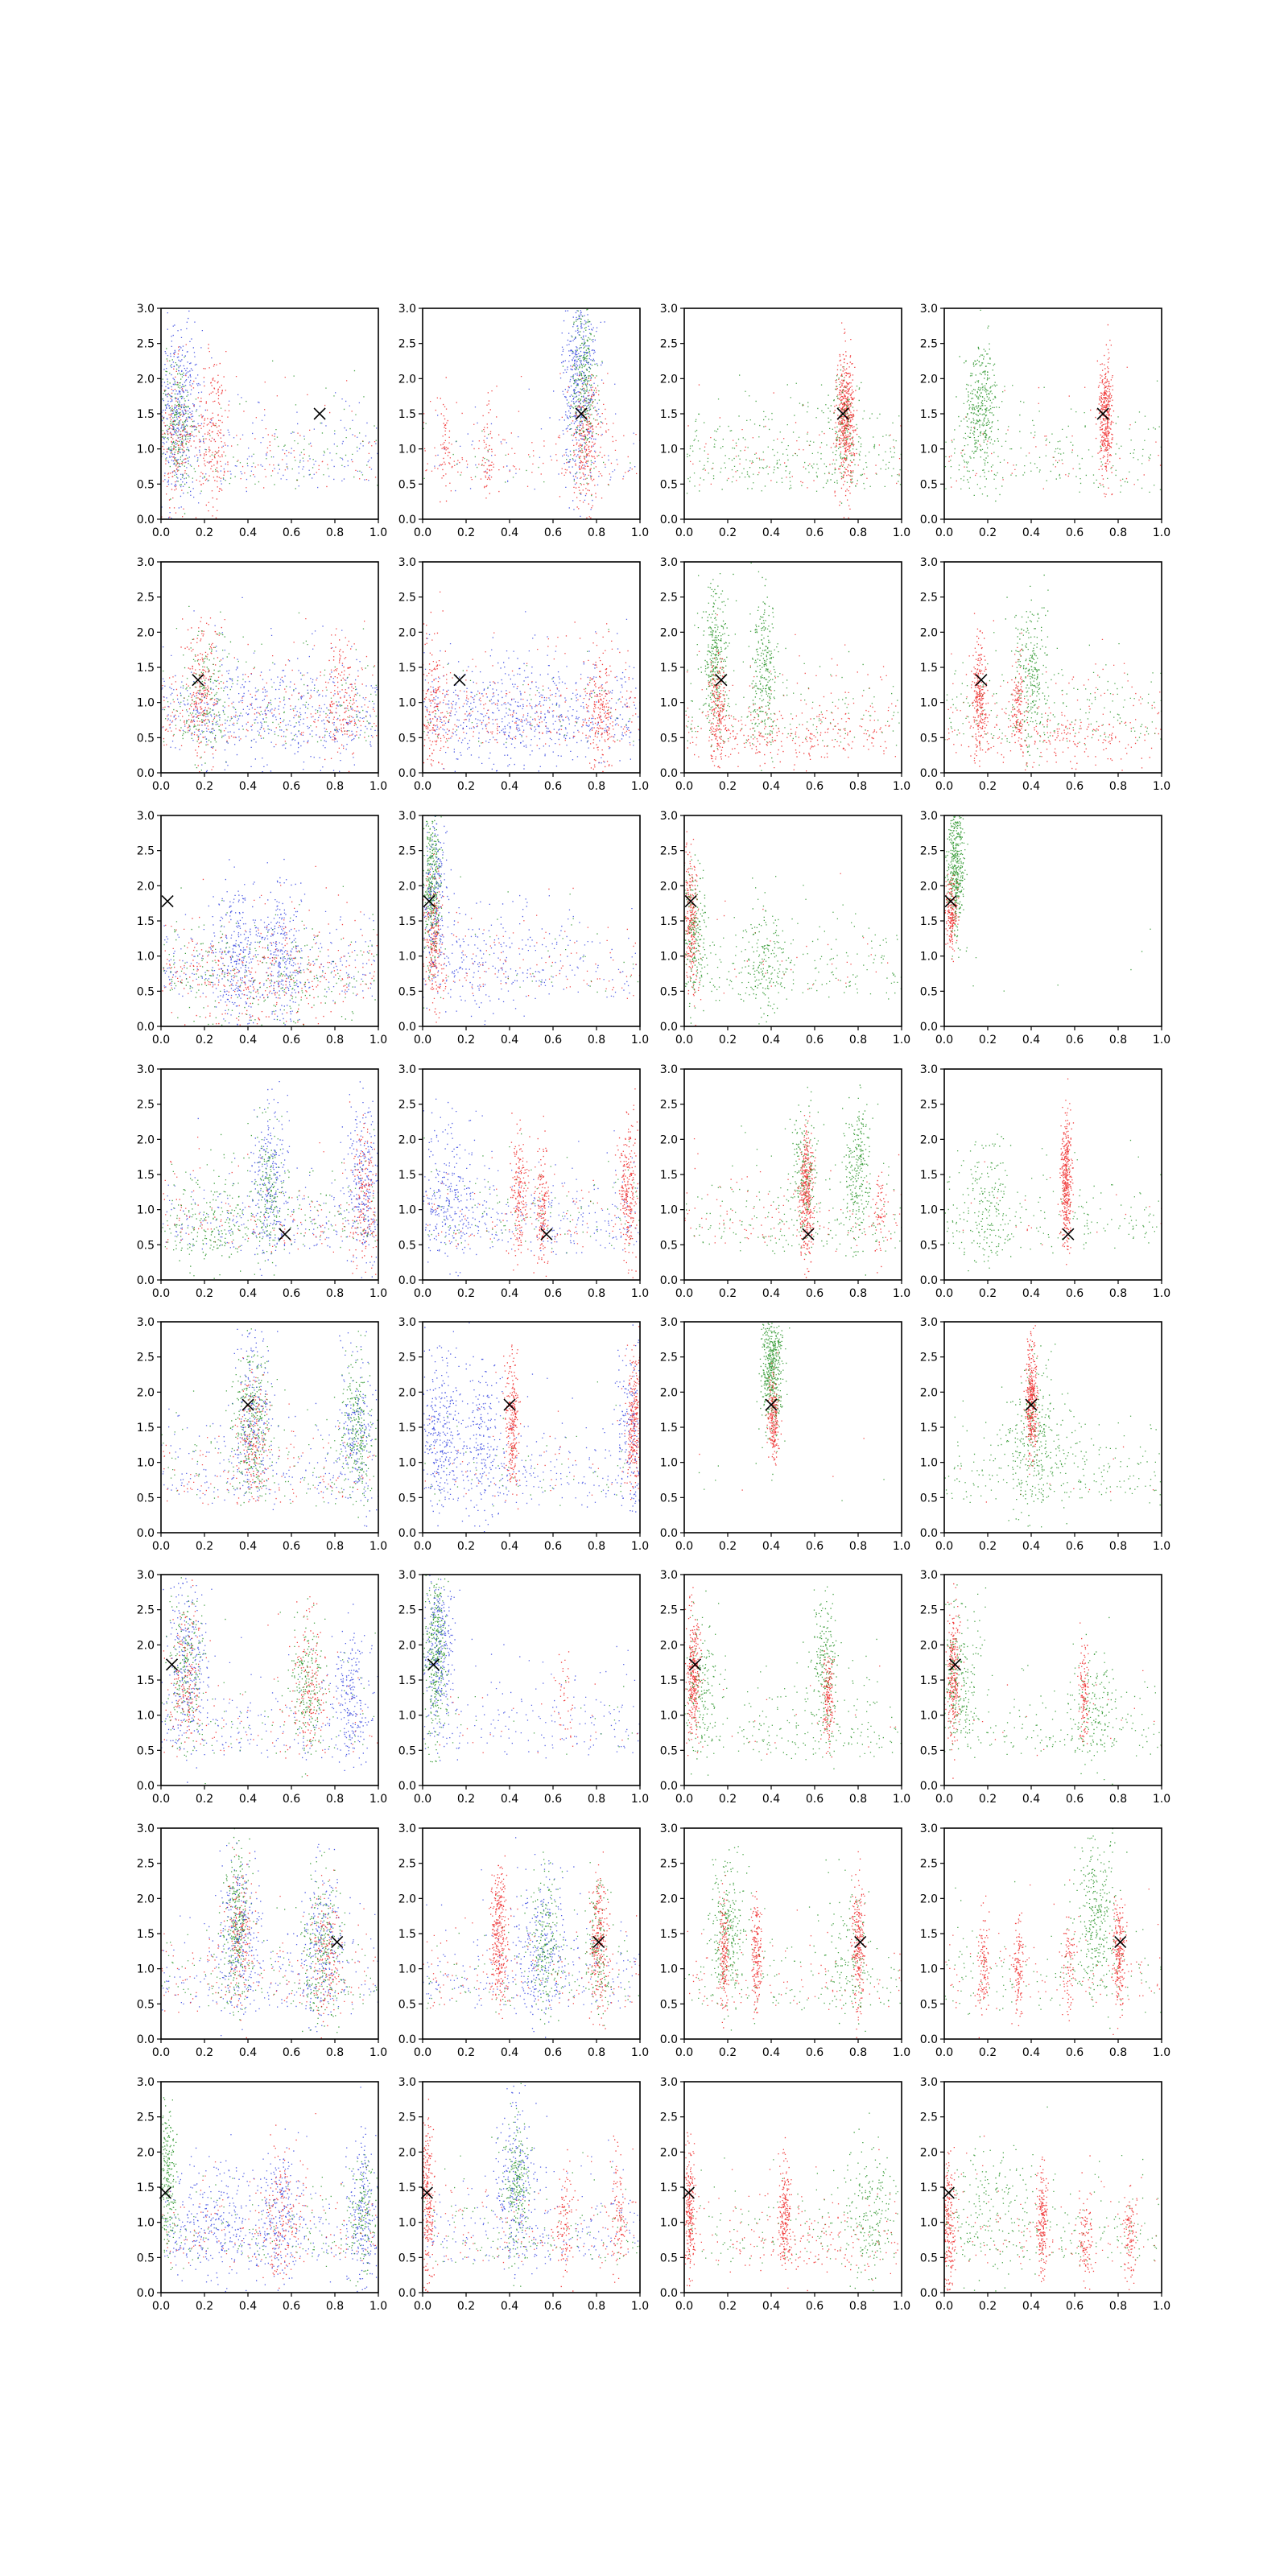 This screenshot has width=1288, height=2576. What do you see at coordinates (262, 928) in the screenshot?
I see `scatter-panel-r3-c1: 0.0 0.2 0.4 0.6 0.8 1.0 0.0 0.5 1.0 1.5 2.0 2.5 3.0` at bounding box center [262, 928].